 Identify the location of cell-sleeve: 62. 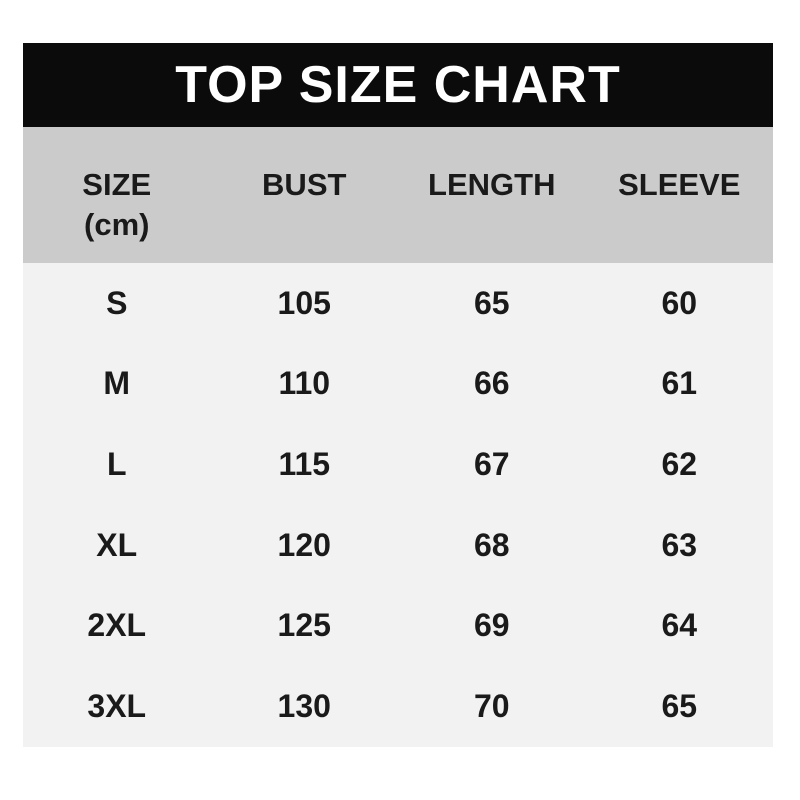
(679, 464).